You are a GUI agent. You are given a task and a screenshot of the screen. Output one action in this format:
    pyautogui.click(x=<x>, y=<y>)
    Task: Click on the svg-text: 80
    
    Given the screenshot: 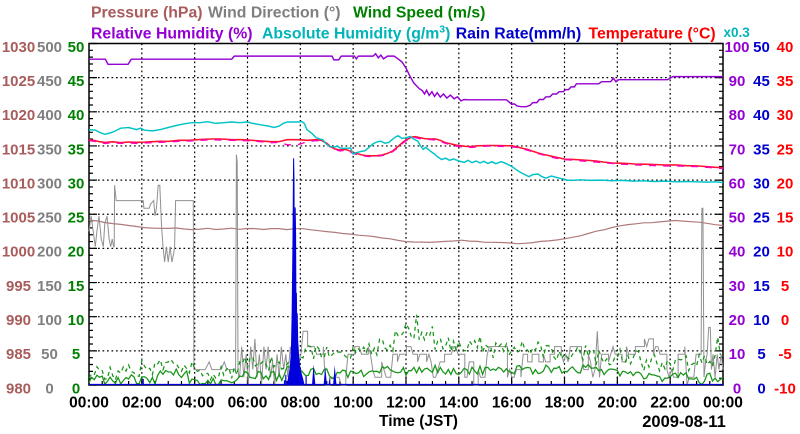 What is the action you would take?
    pyautogui.click(x=737, y=115)
    